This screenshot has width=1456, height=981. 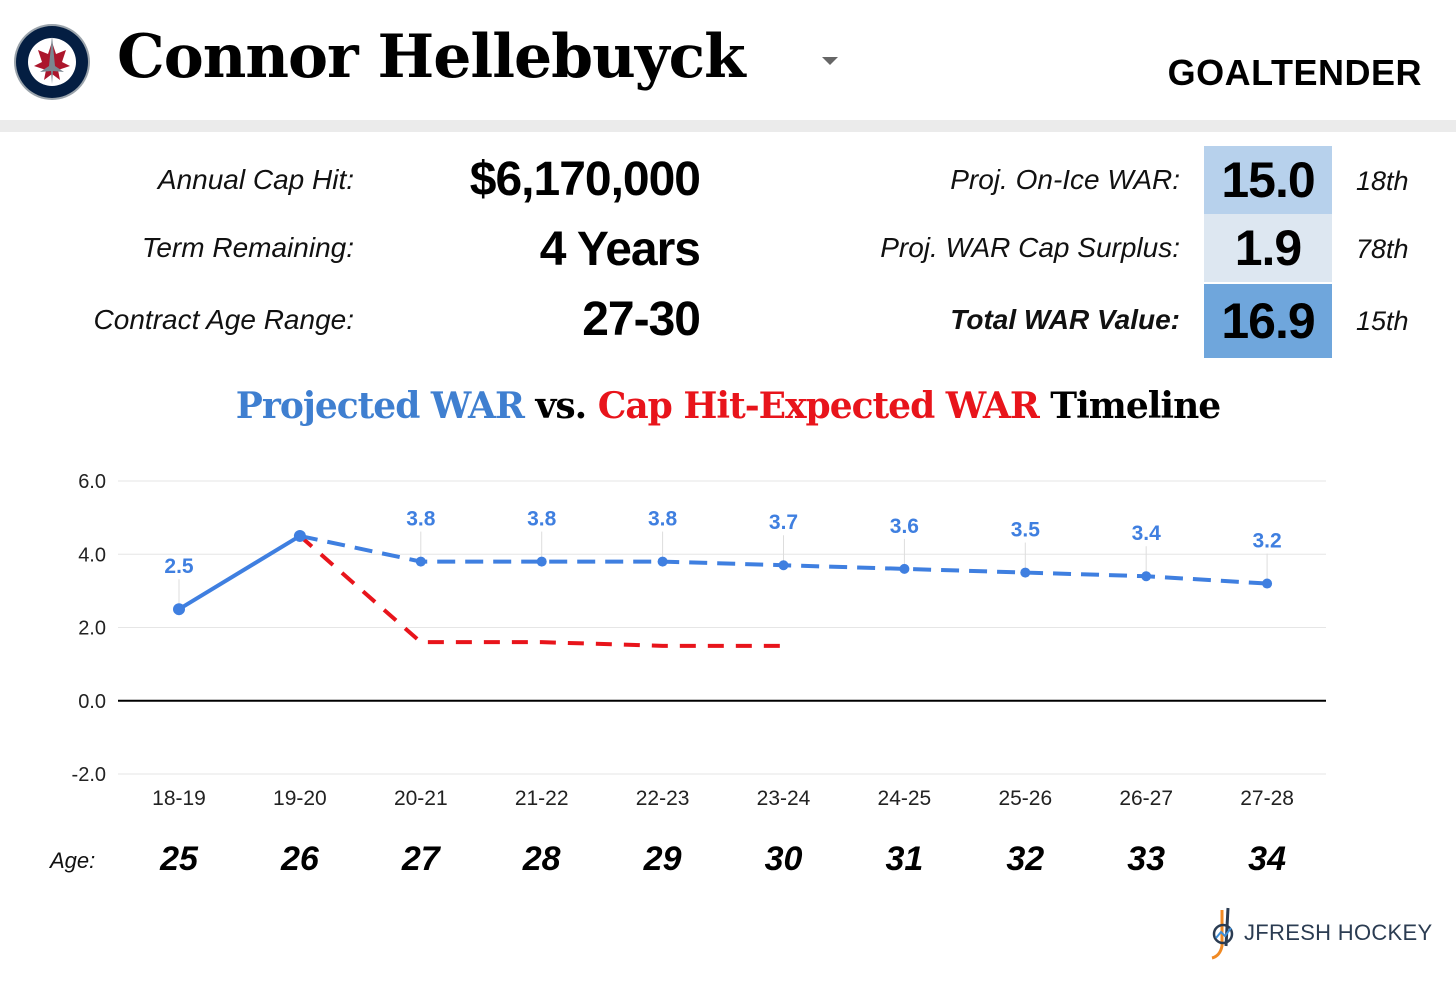 I want to click on data-label: 3.5, so click(x=1026, y=530).